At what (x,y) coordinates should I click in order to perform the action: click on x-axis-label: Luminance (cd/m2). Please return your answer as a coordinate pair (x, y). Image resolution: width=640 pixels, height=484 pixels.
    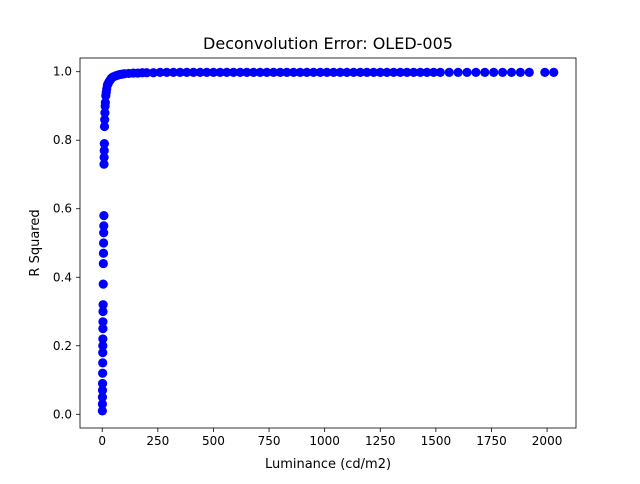
    Looking at the image, I should click on (328, 464).